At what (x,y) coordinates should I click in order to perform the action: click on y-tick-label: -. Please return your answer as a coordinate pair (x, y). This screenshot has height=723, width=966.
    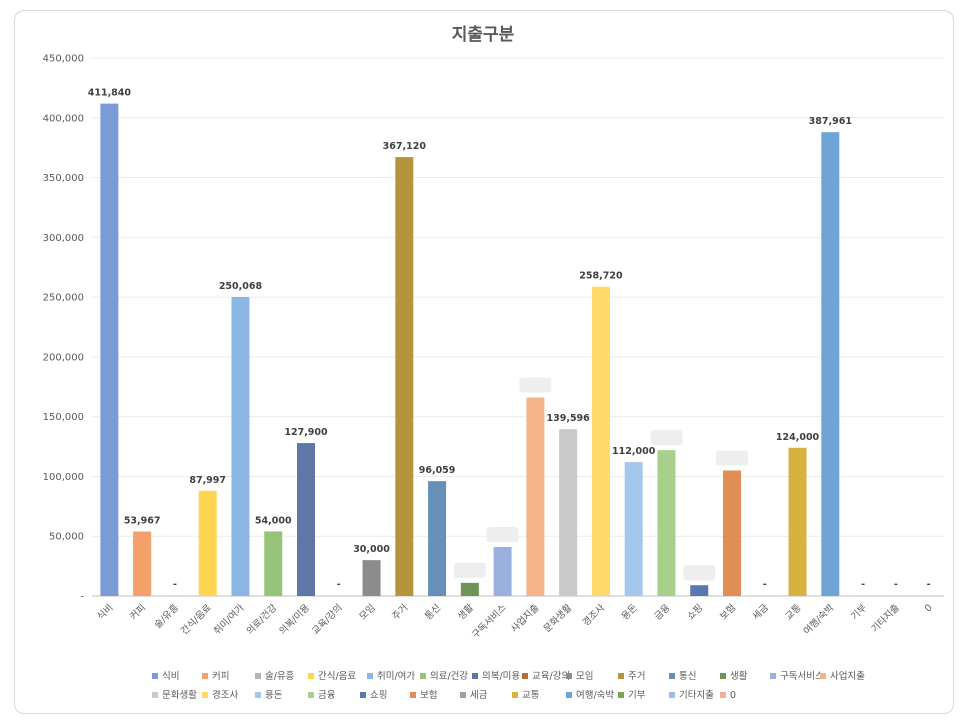
    Looking at the image, I should click on (82, 597).